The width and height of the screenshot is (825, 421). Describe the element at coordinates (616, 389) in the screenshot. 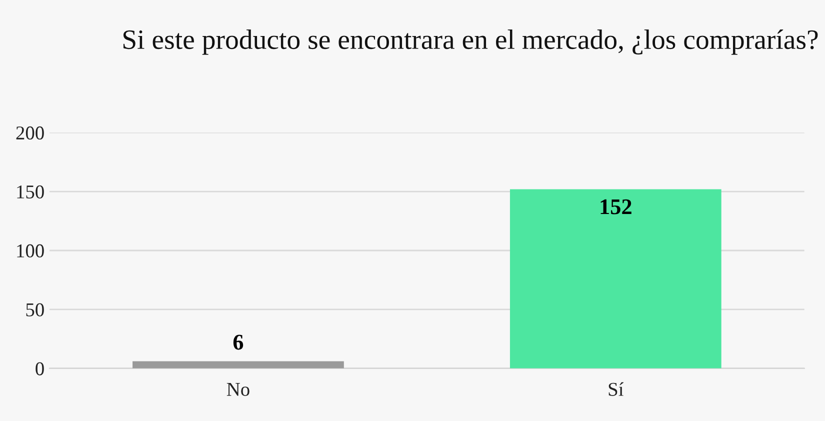

I see `x-tick-label: Sí` at that location.